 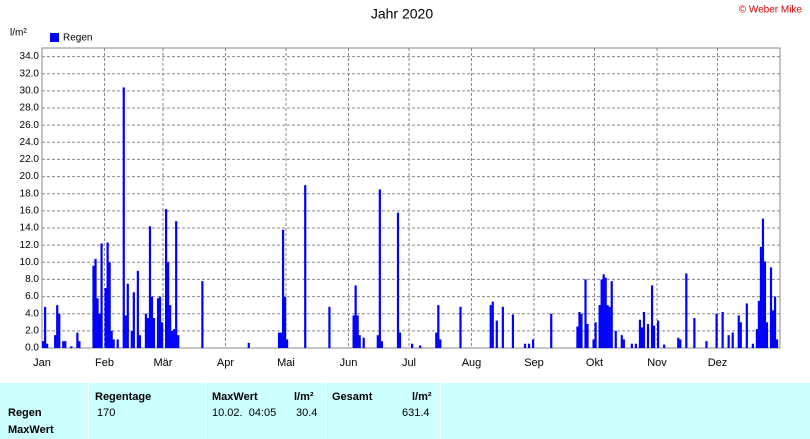 What do you see at coordinates (30, 193) in the screenshot?
I see `y-tick-label: 18.0` at bounding box center [30, 193].